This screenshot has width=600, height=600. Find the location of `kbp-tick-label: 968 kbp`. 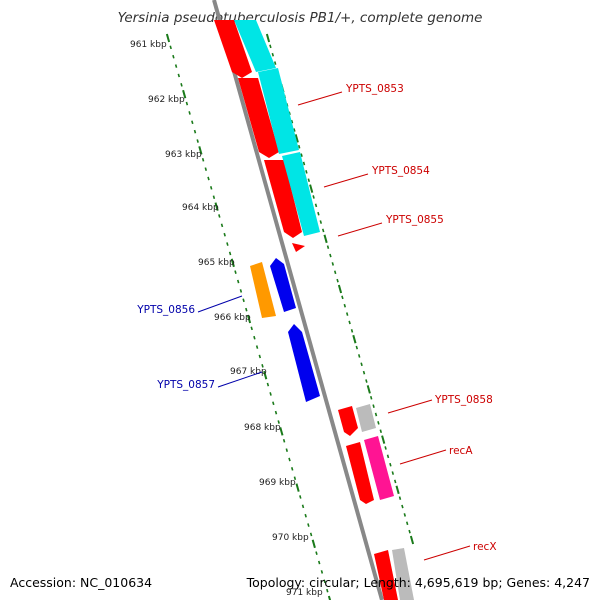

kbp-tick-label: 968 kbp is located at coordinates (262, 428).